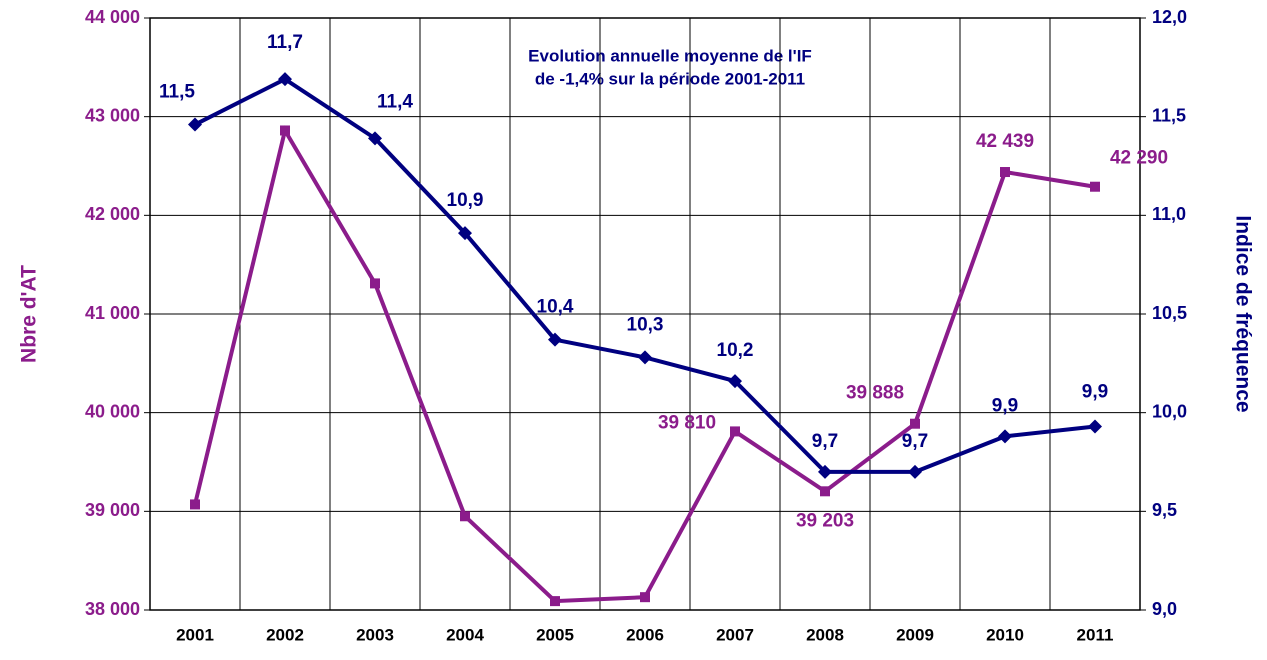  What do you see at coordinates (112, 510) in the screenshot?
I see `y-tick-label: 39 000` at bounding box center [112, 510].